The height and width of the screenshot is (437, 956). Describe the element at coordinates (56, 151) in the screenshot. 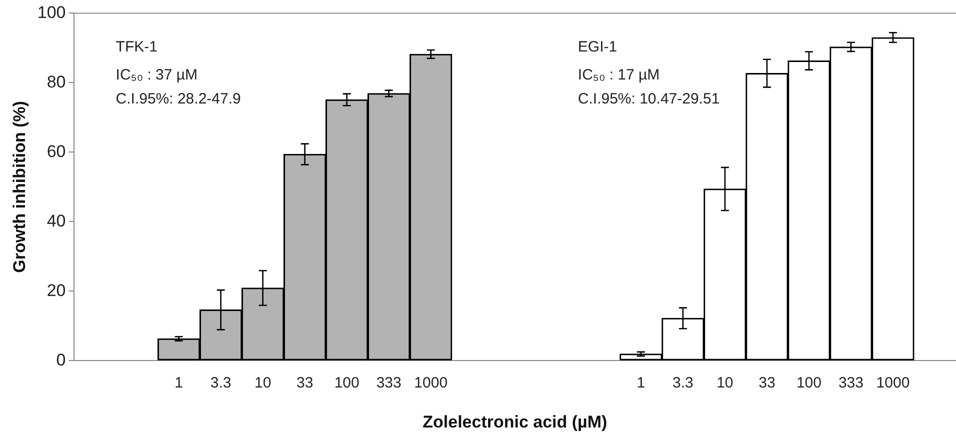

I see `y-tick-label: 60` at that location.